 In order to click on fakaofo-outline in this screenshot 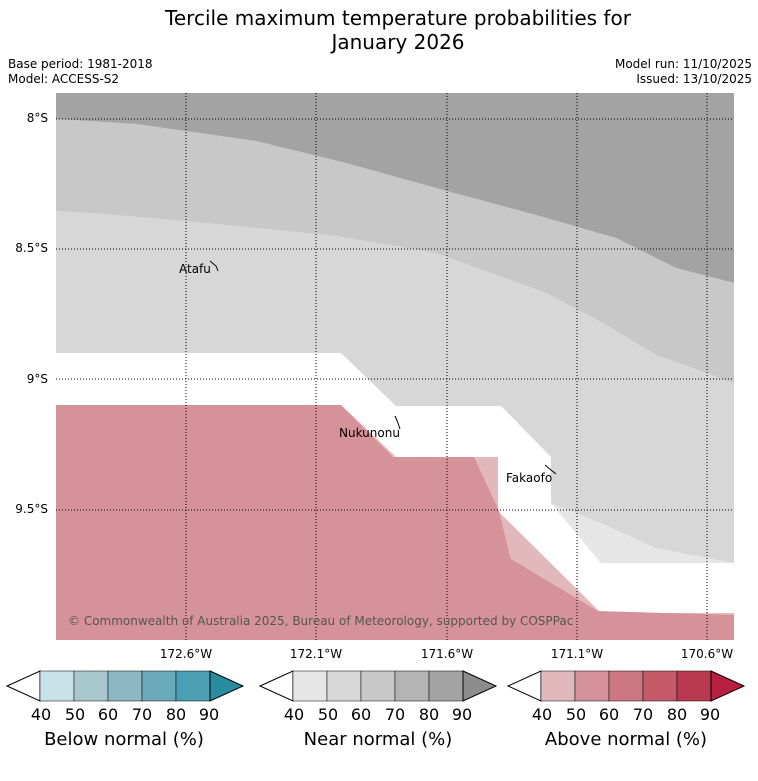, I will do `click(550, 469)`.